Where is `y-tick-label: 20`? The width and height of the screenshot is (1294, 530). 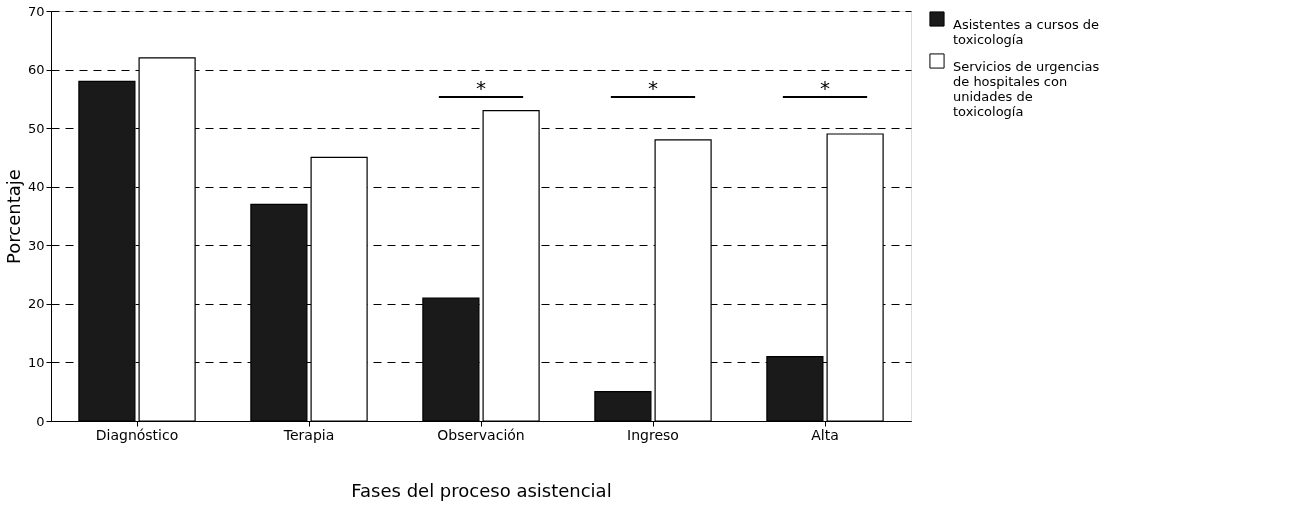 y-tick-label: 20 is located at coordinates (36, 304).